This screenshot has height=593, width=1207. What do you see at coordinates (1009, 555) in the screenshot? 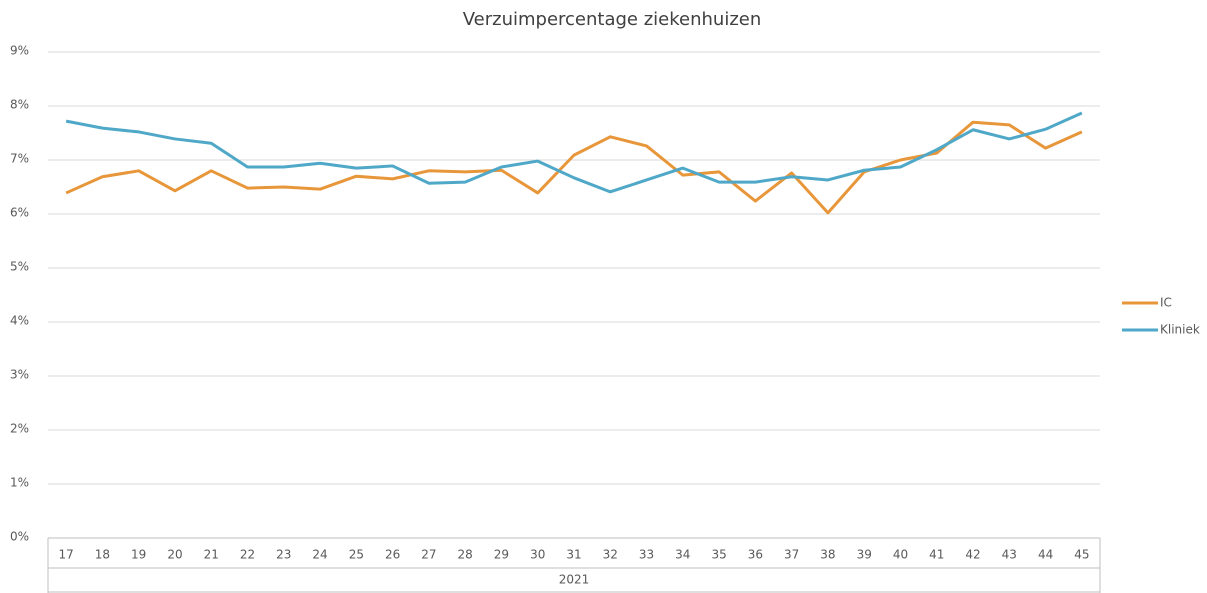
I see `x-tick-label: 43` at bounding box center [1009, 555].